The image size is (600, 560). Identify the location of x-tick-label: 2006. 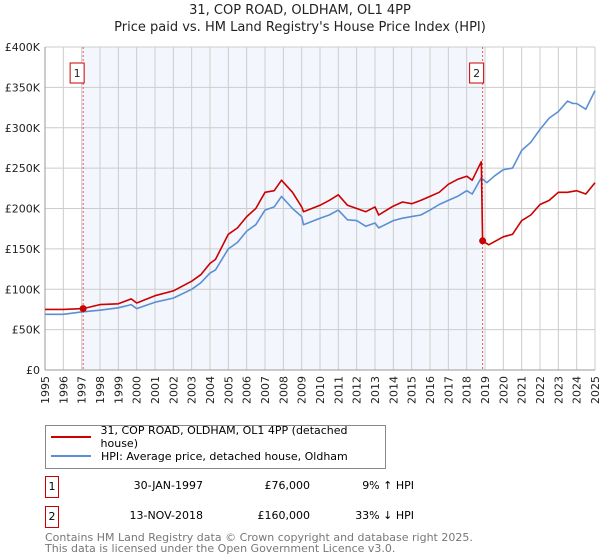
(247, 390).